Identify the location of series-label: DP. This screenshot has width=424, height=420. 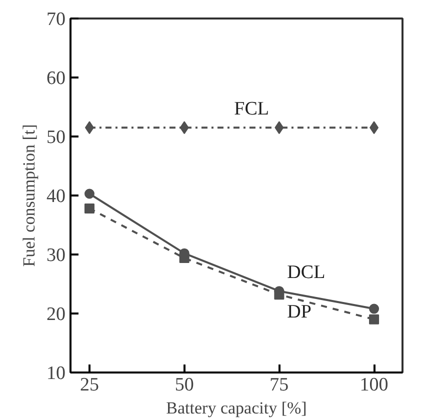
(299, 312).